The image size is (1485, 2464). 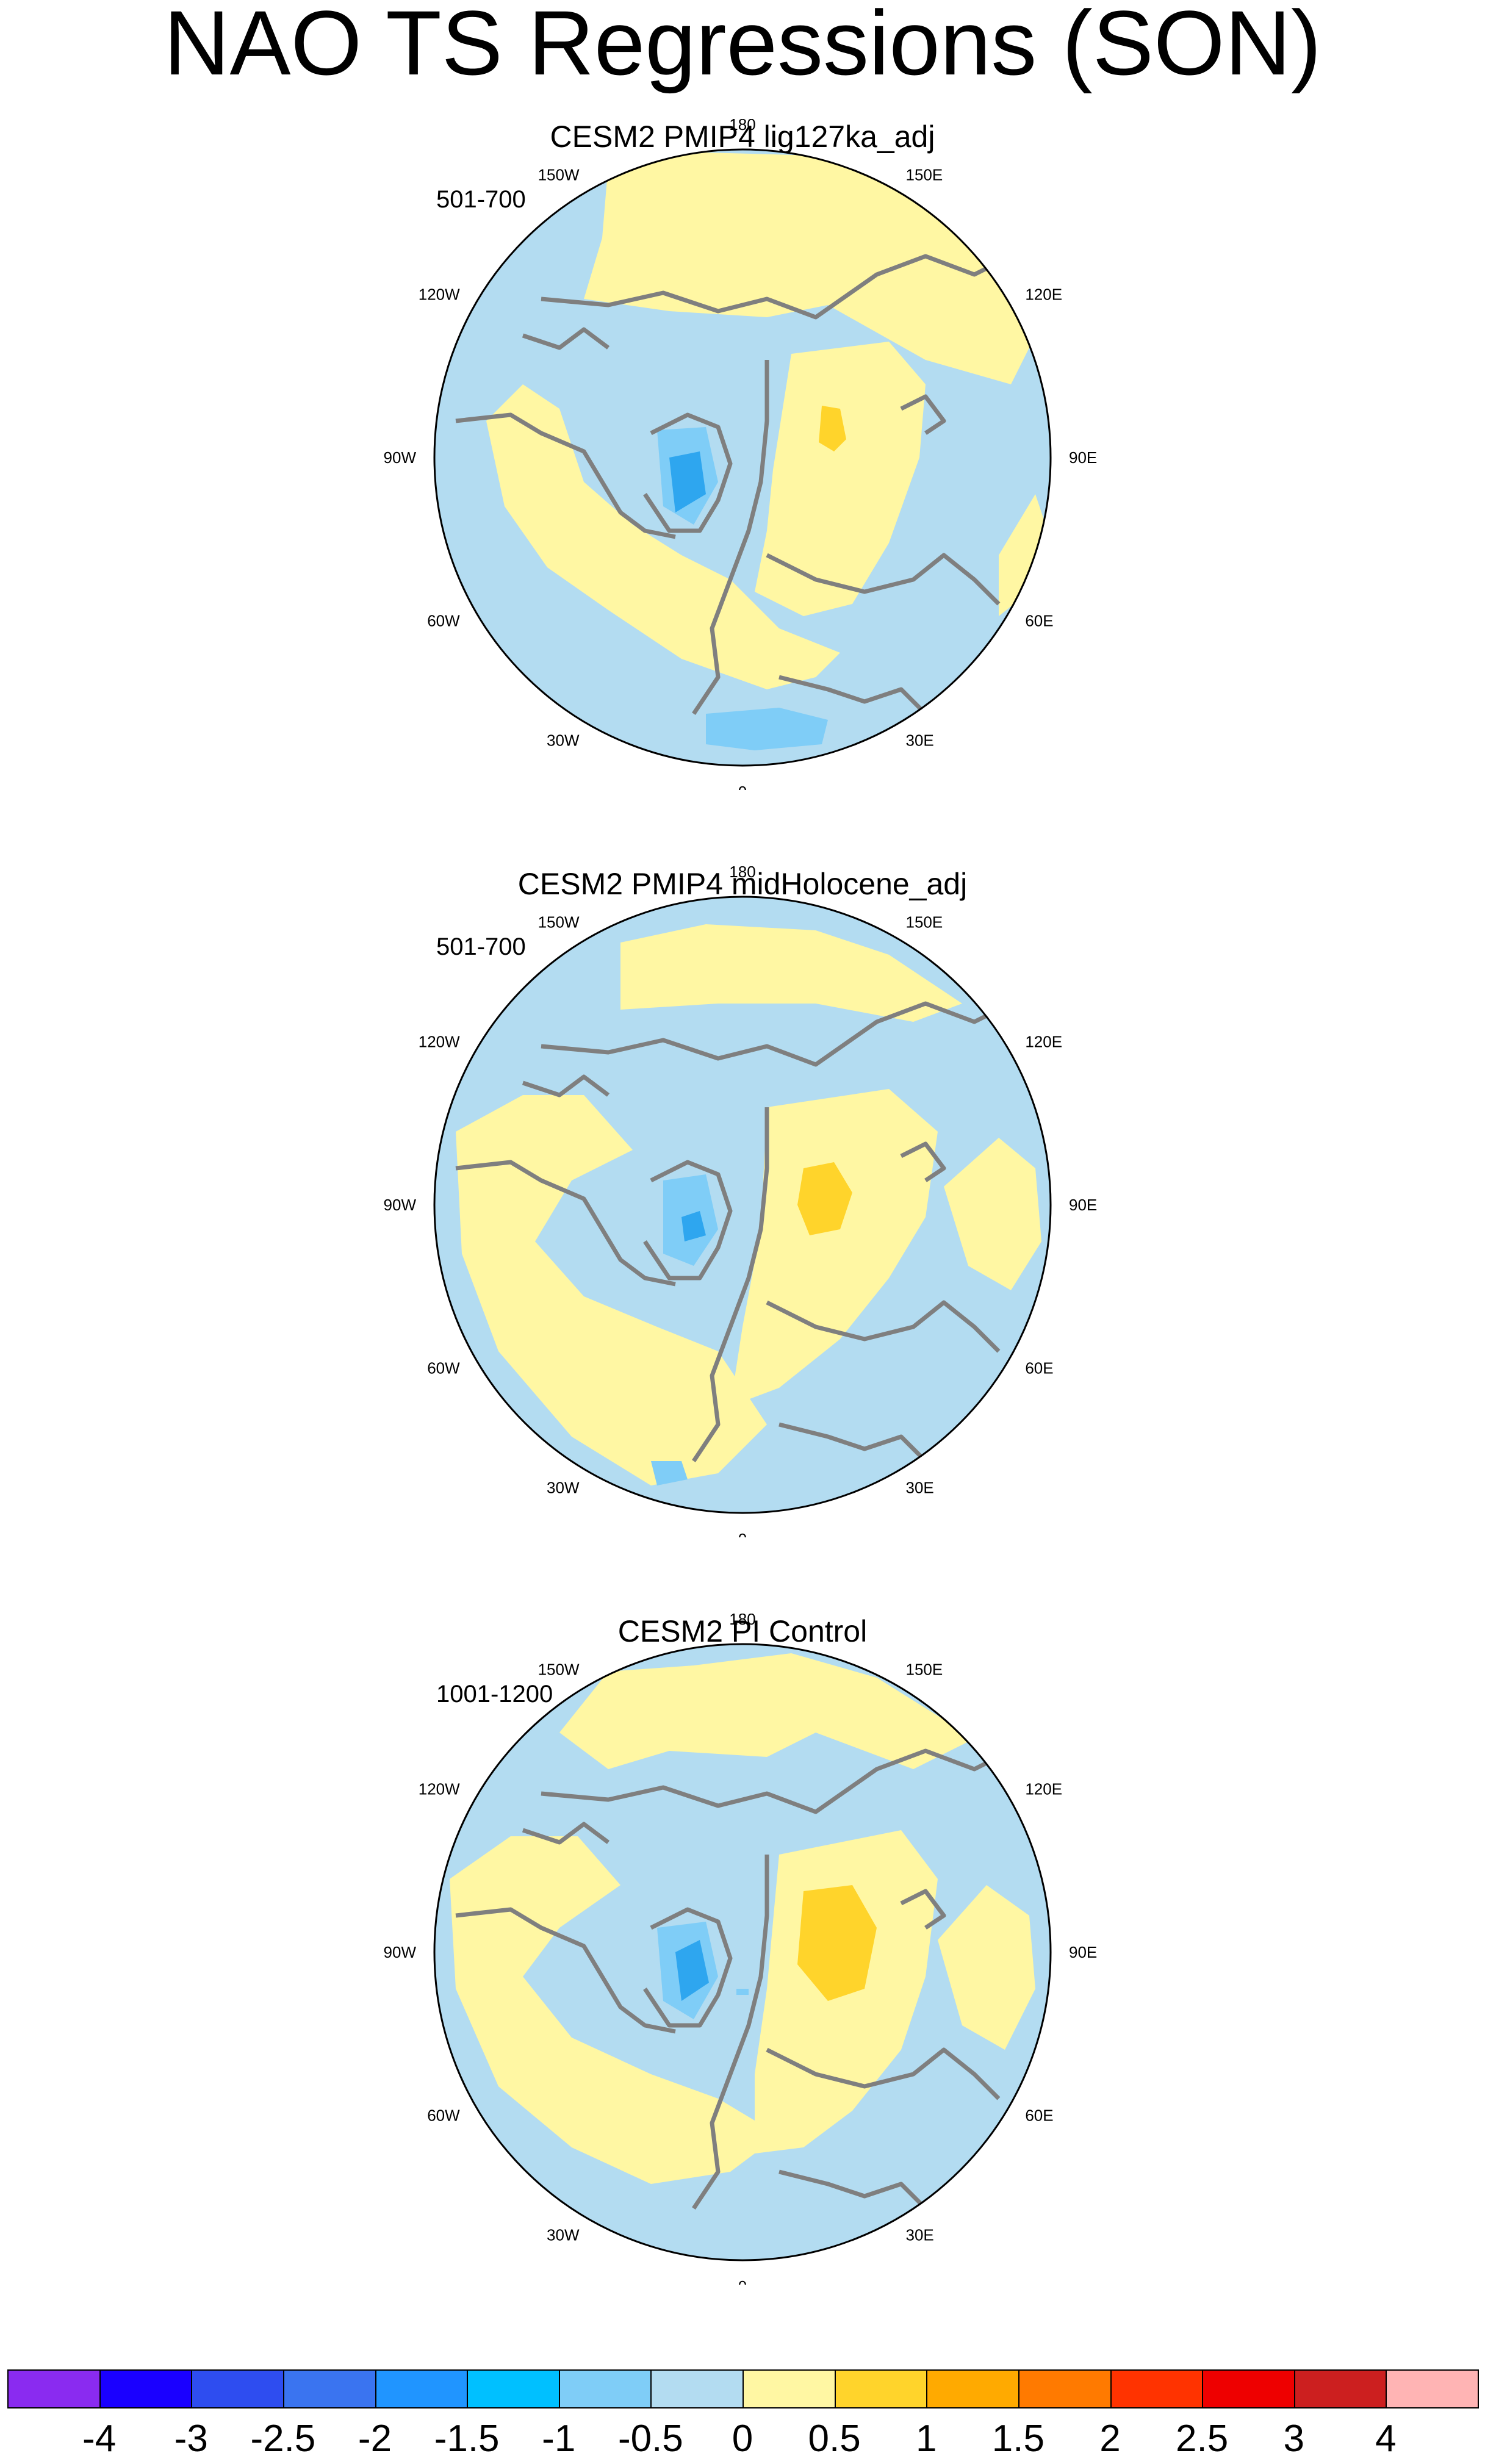 I want to click on colorbar-tick-label: 1.5, so click(x=1018, y=2439).